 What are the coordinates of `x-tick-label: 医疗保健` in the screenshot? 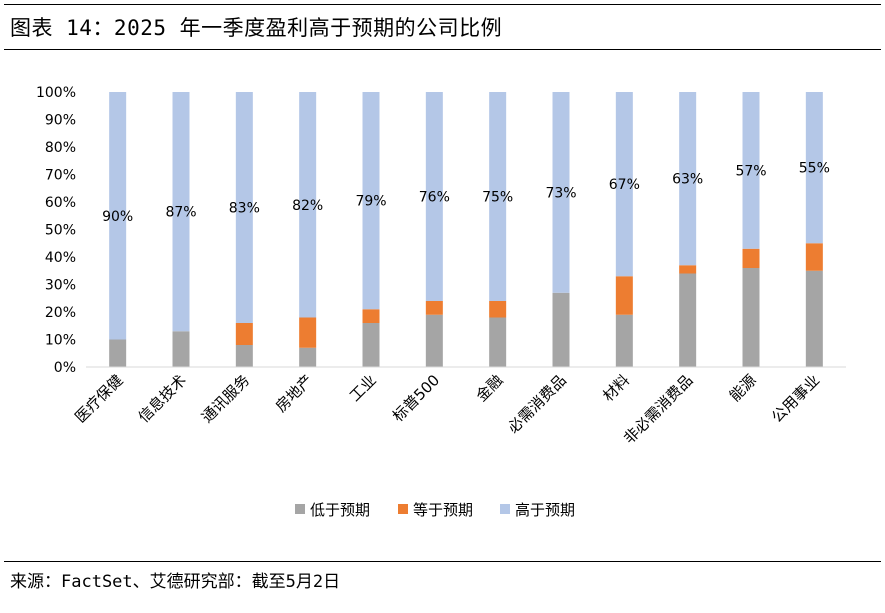 It's located at (98, 398).